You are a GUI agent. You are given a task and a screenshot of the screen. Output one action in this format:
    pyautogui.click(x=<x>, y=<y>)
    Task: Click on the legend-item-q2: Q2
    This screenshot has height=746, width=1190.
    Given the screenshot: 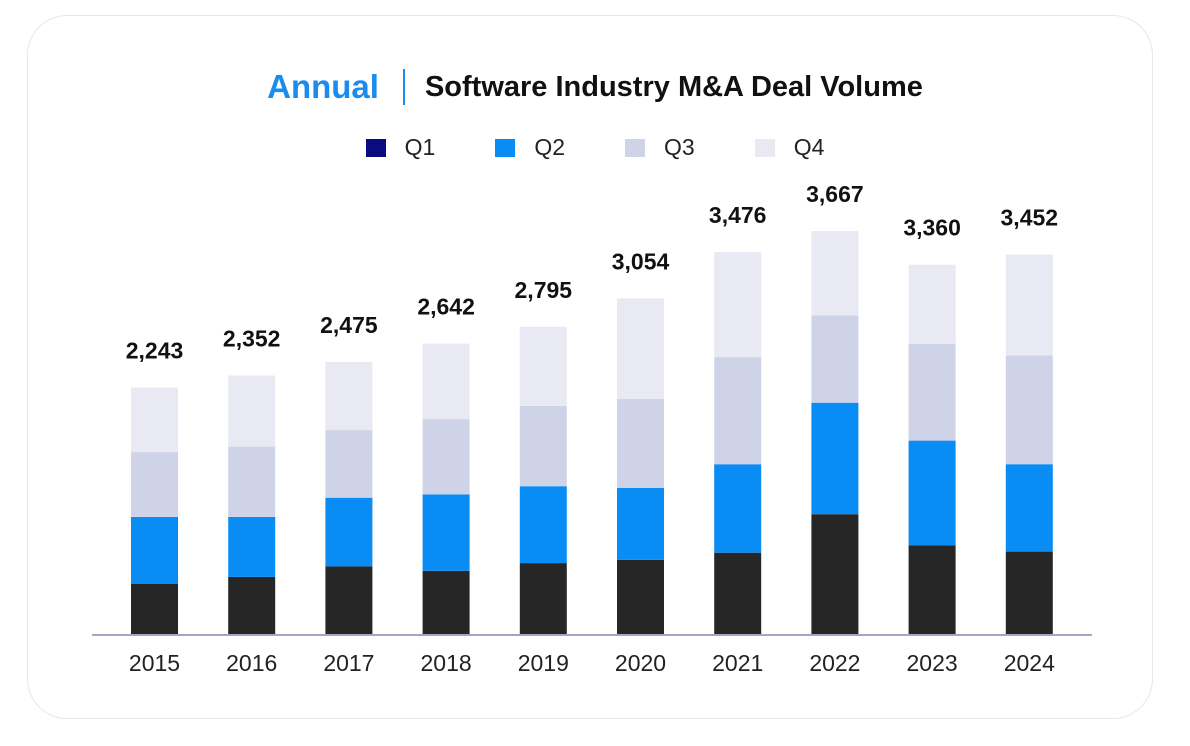 What is the action you would take?
    pyautogui.click(x=530, y=147)
    